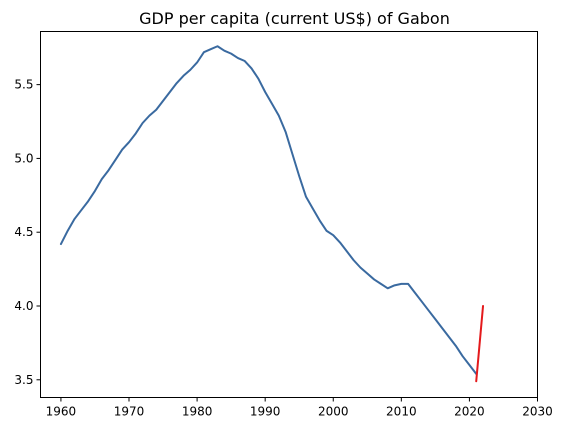 This screenshot has width=565, height=435. Describe the element at coordinates (401, 412) in the screenshot. I see `x-tick-label: 2010` at that location.